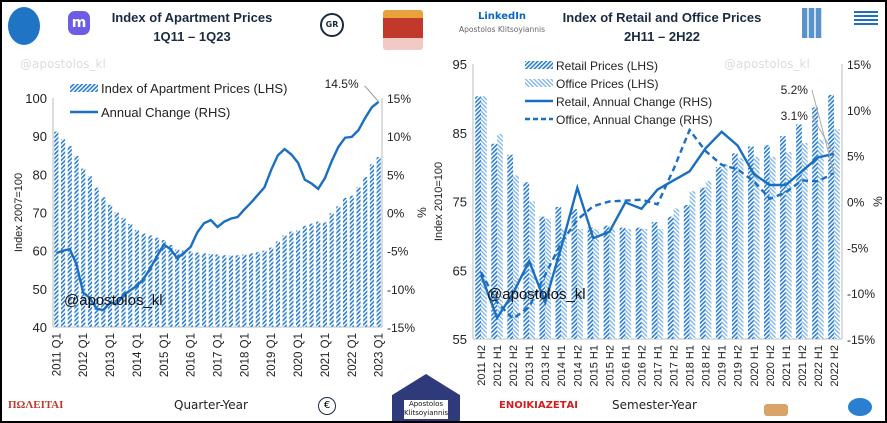 The image size is (887, 423). Describe the element at coordinates (626, 366) in the screenshot. I see `x-tick-label: 2016 H1` at that location.